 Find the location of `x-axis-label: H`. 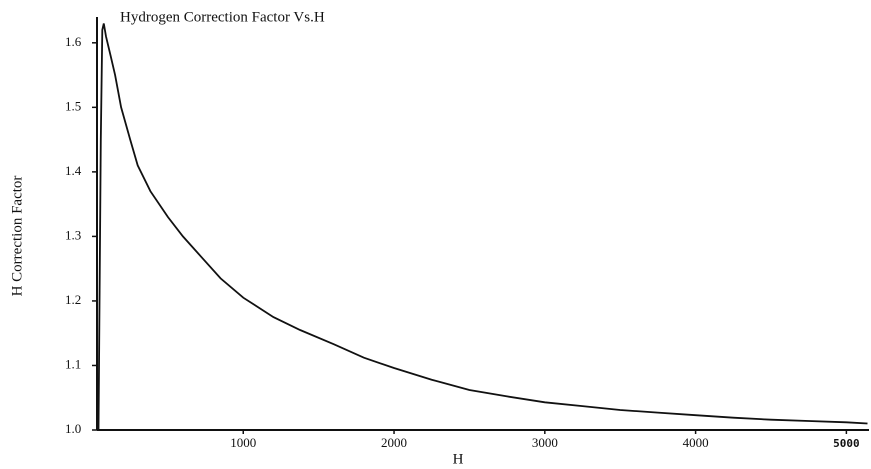

x-axis-label: H is located at coordinates (458, 459).